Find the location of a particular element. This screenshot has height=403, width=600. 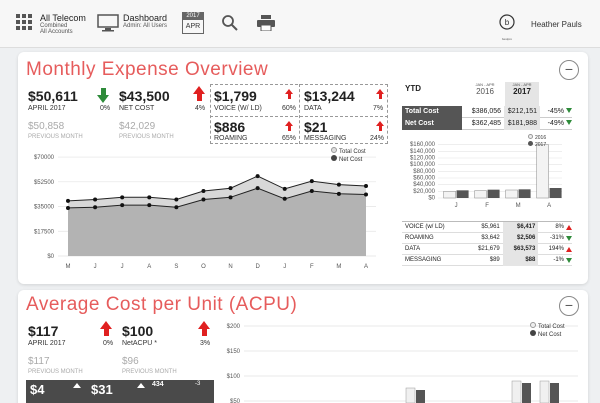

grid-menu-icon is located at coordinates (24, 22).